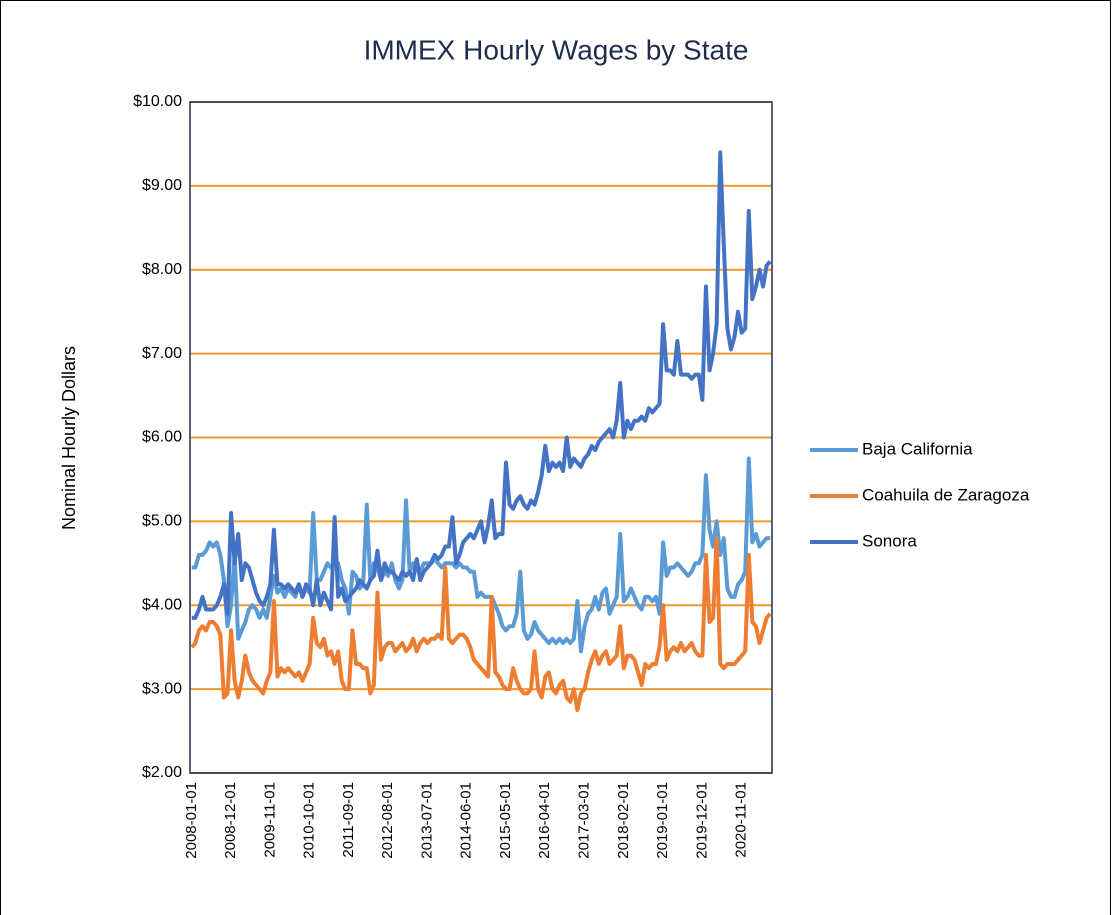  What do you see at coordinates (162, 437) in the screenshot?
I see `y-tick-label: $6.00` at bounding box center [162, 437].